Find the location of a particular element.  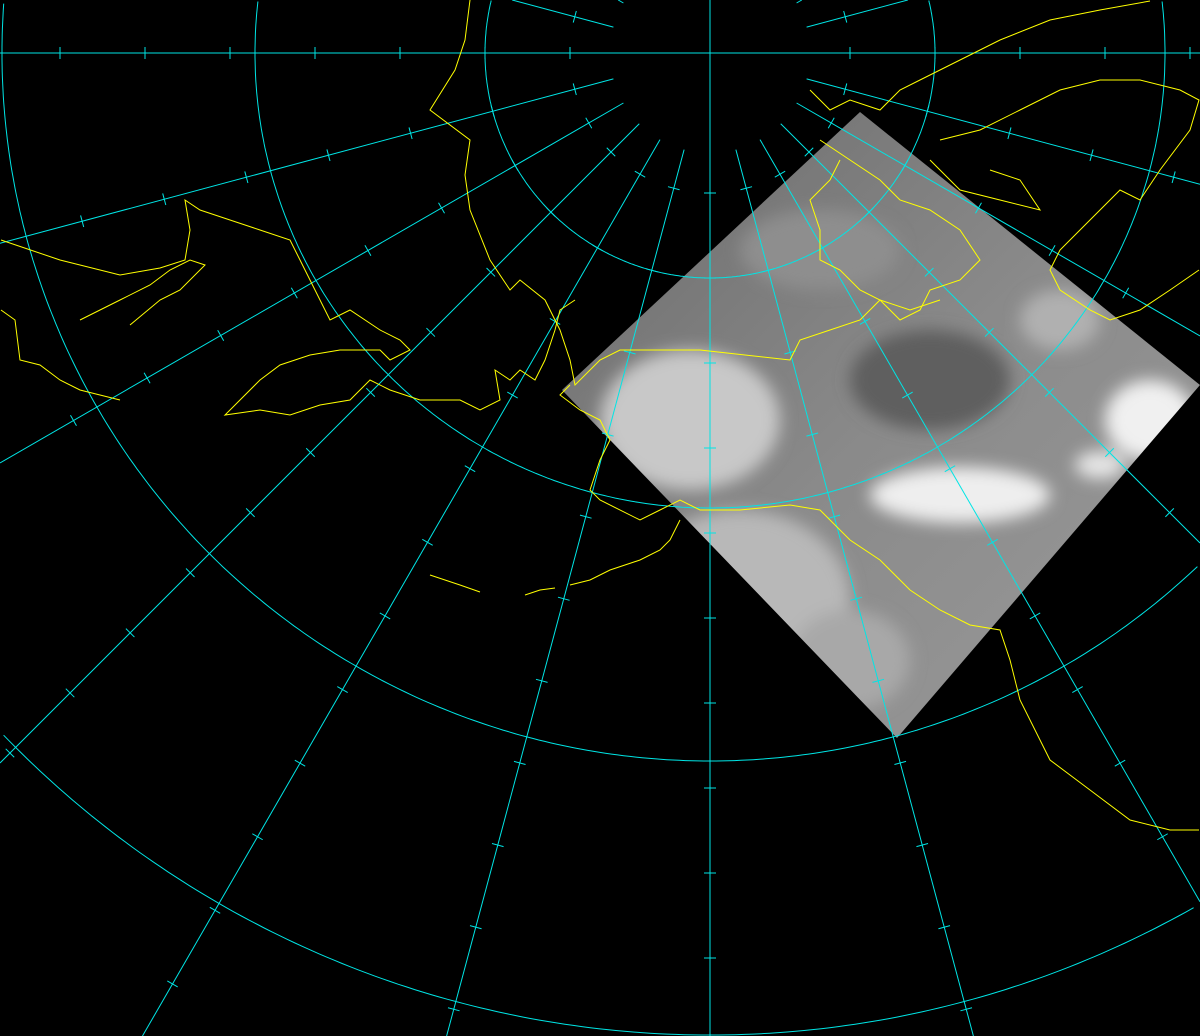

coastline-canadian-archipelago is located at coordinates (895, 230).